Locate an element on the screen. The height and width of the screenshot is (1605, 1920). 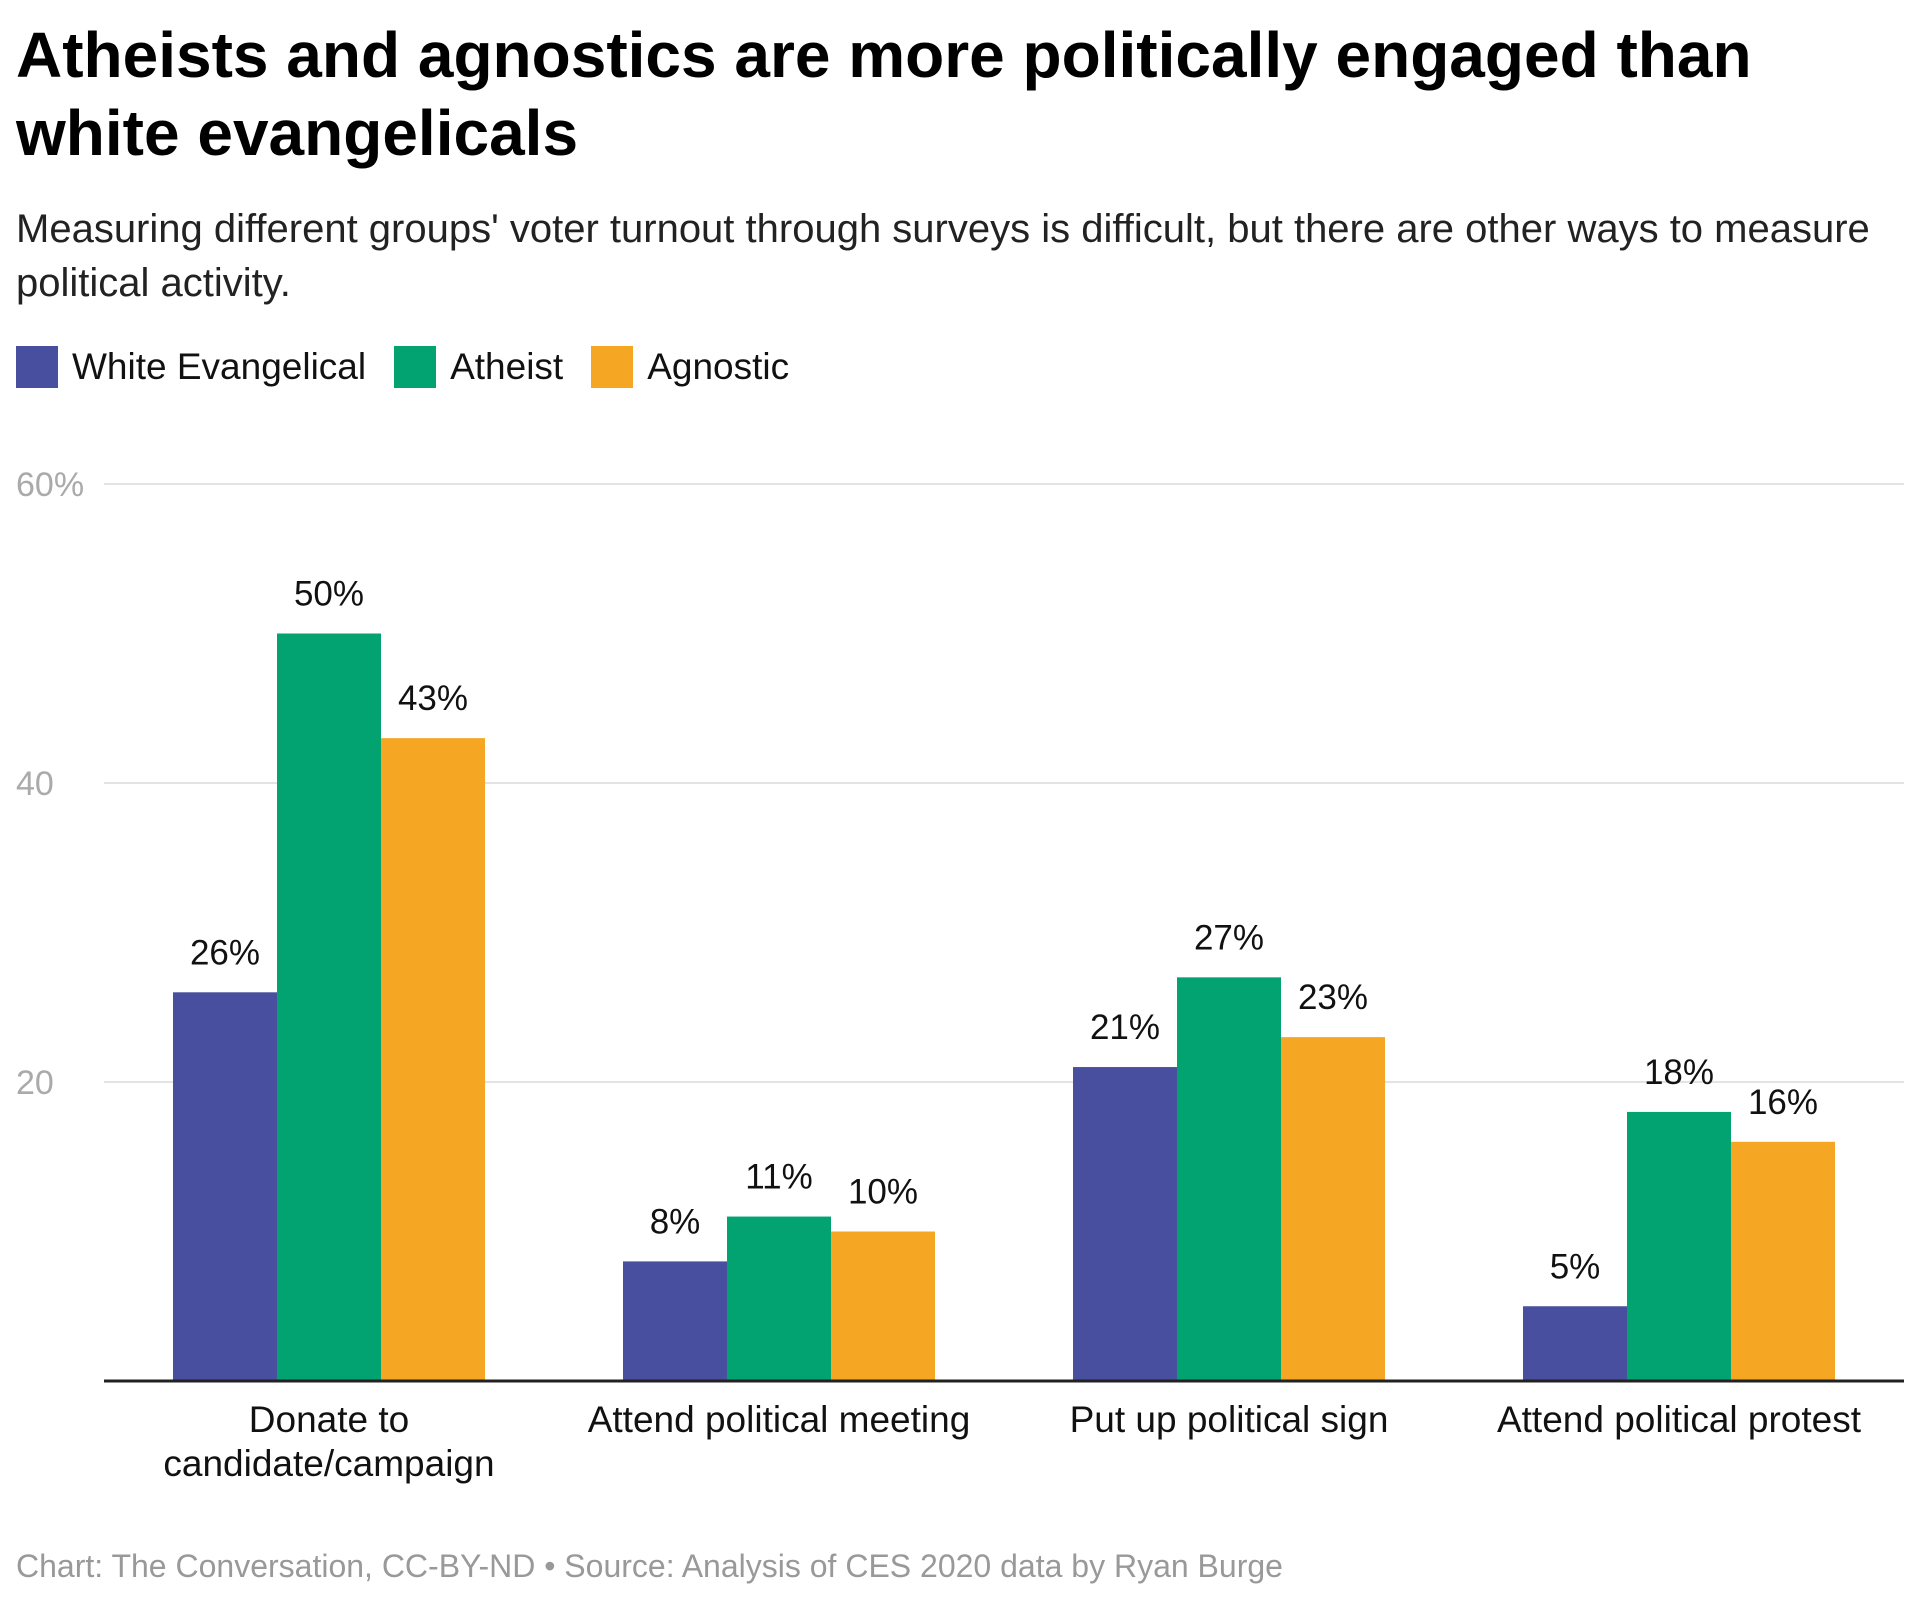
data-label: 5% is located at coordinates (1575, 1266).